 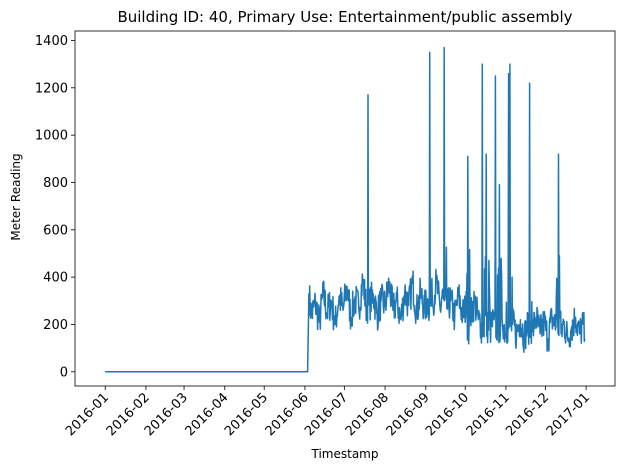 I want to click on y-tick-label: 200, so click(x=55, y=325).